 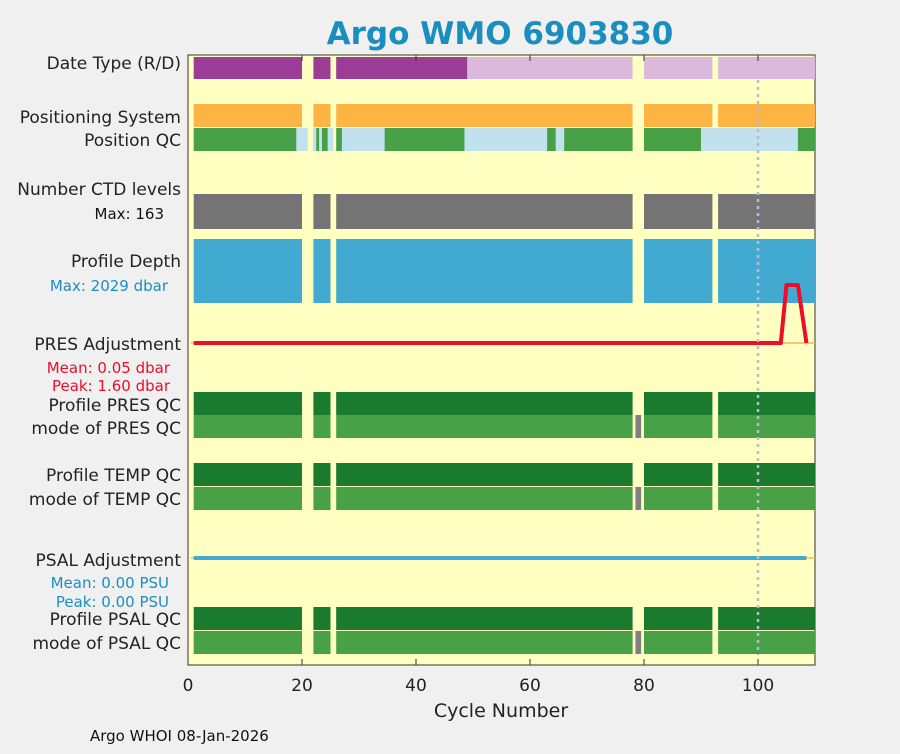 What do you see at coordinates (530, 686) in the screenshot?
I see `x-tick-label: 60` at bounding box center [530, 686].